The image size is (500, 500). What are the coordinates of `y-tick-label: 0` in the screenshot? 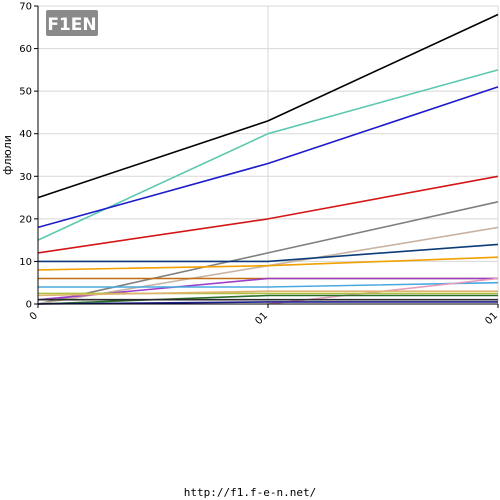 It's located at (29, 305).